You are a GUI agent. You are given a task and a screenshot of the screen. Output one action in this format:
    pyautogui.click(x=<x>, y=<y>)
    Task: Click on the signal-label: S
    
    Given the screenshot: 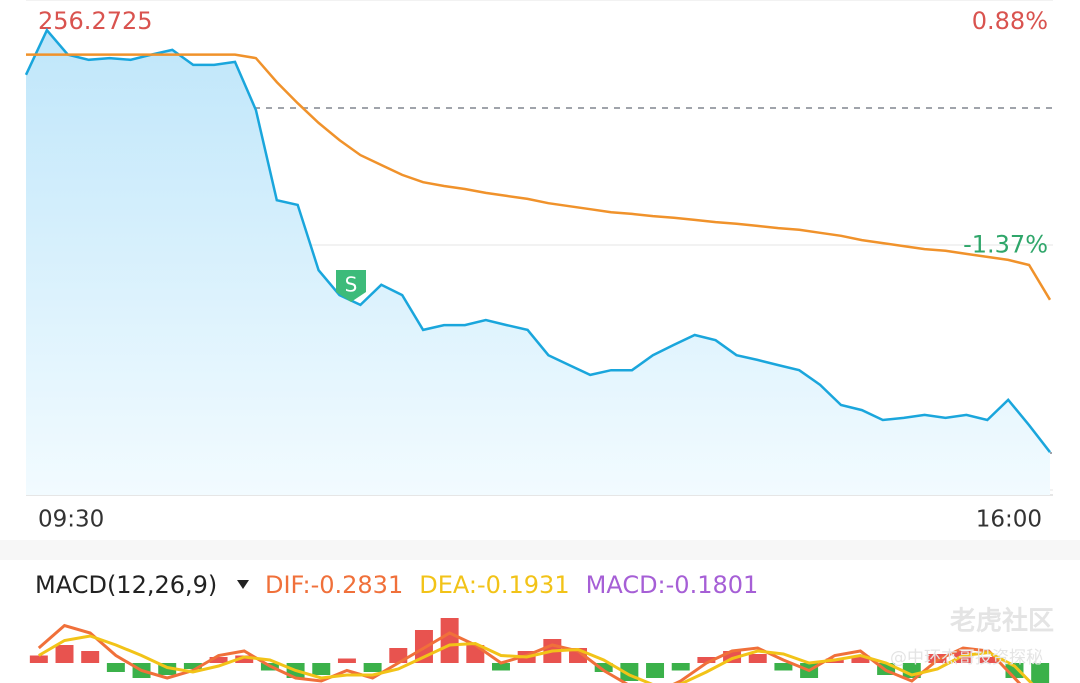 What is the action you would take?
    pyautogui.click(x=351, y=285)
    